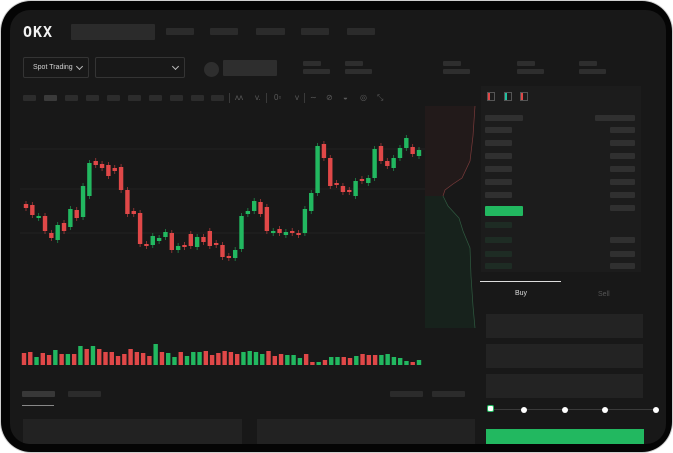  I want to click on orderbook-both-icon, so click(491, 96).